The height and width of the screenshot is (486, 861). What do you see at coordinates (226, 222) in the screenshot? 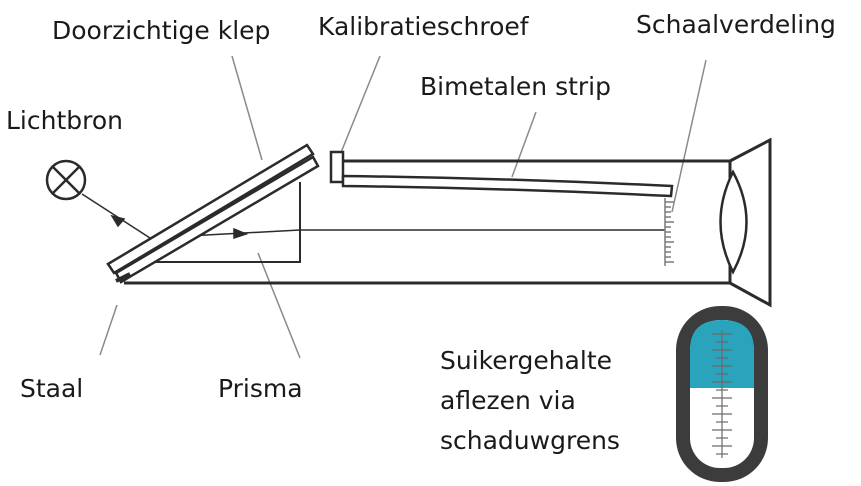
I see `prism-block` at bounding box center [226, 222].